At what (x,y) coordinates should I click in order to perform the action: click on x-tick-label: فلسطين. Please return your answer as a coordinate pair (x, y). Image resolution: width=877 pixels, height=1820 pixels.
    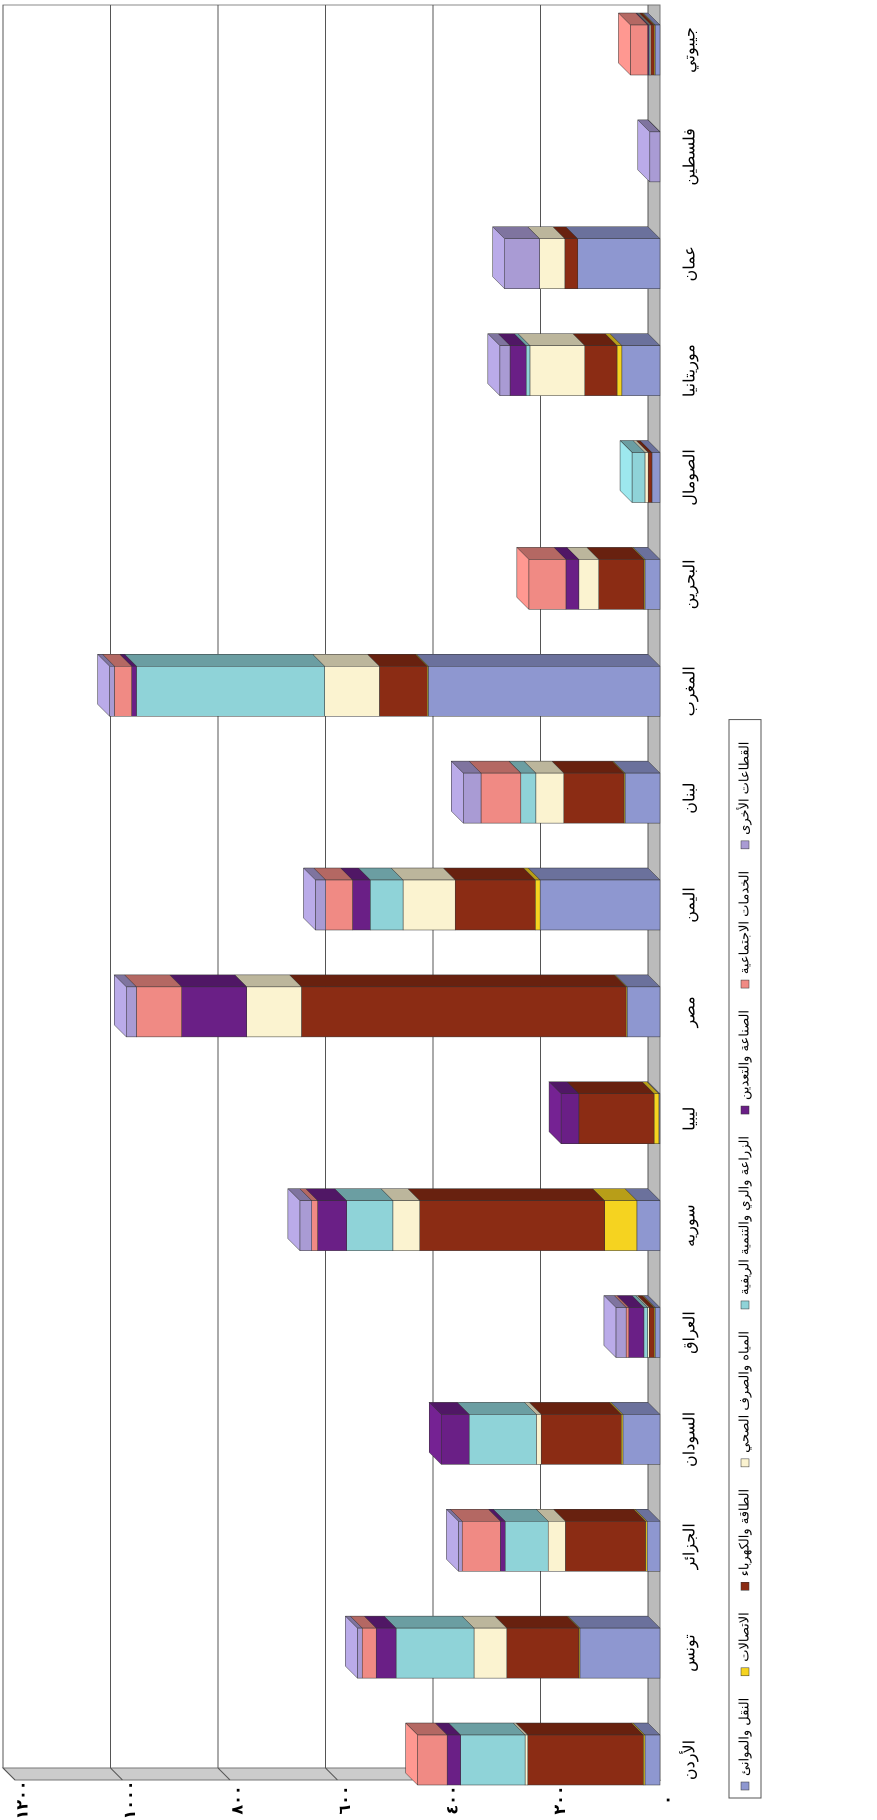
    Looking at the image, I should click on (690, 156).